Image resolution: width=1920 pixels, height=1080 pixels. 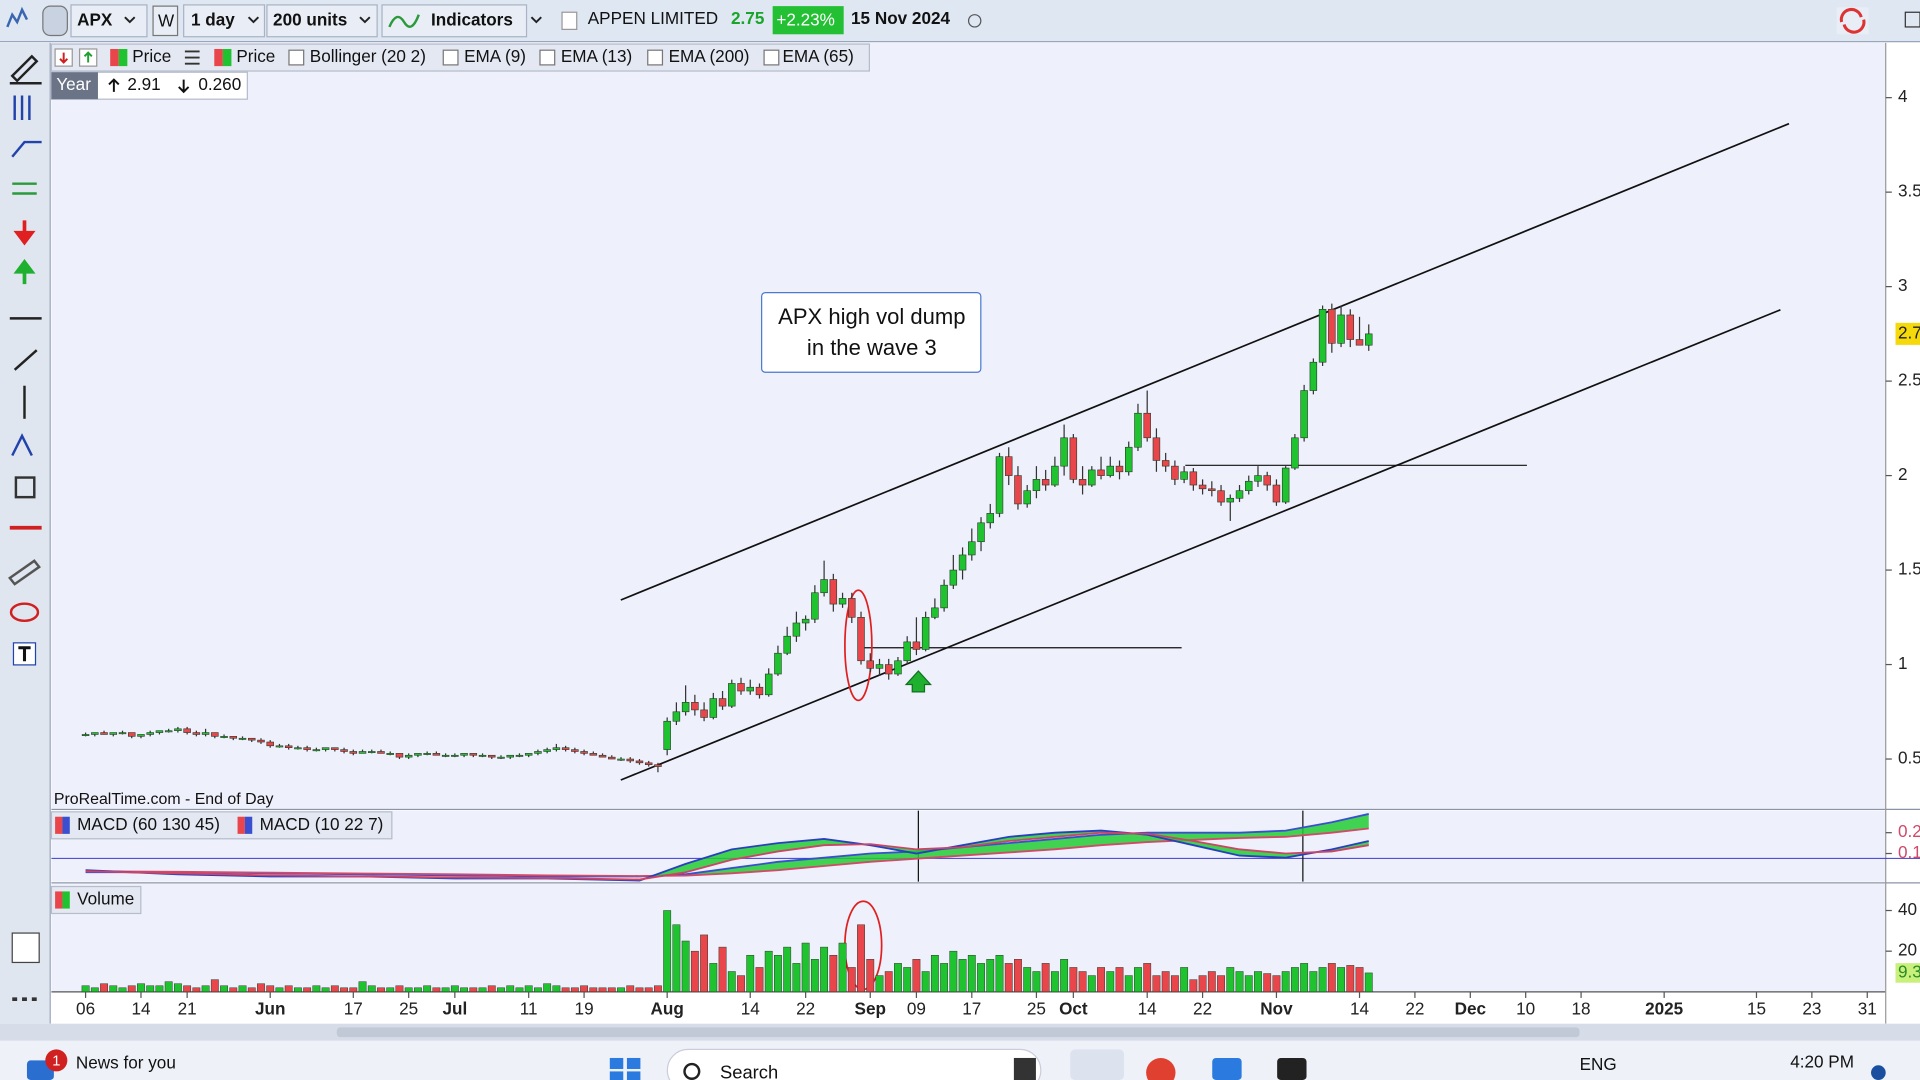 What do you see at coordinates (24, 654) in the screenshot?
I see `text-tool` at bounding box center [24, 654].